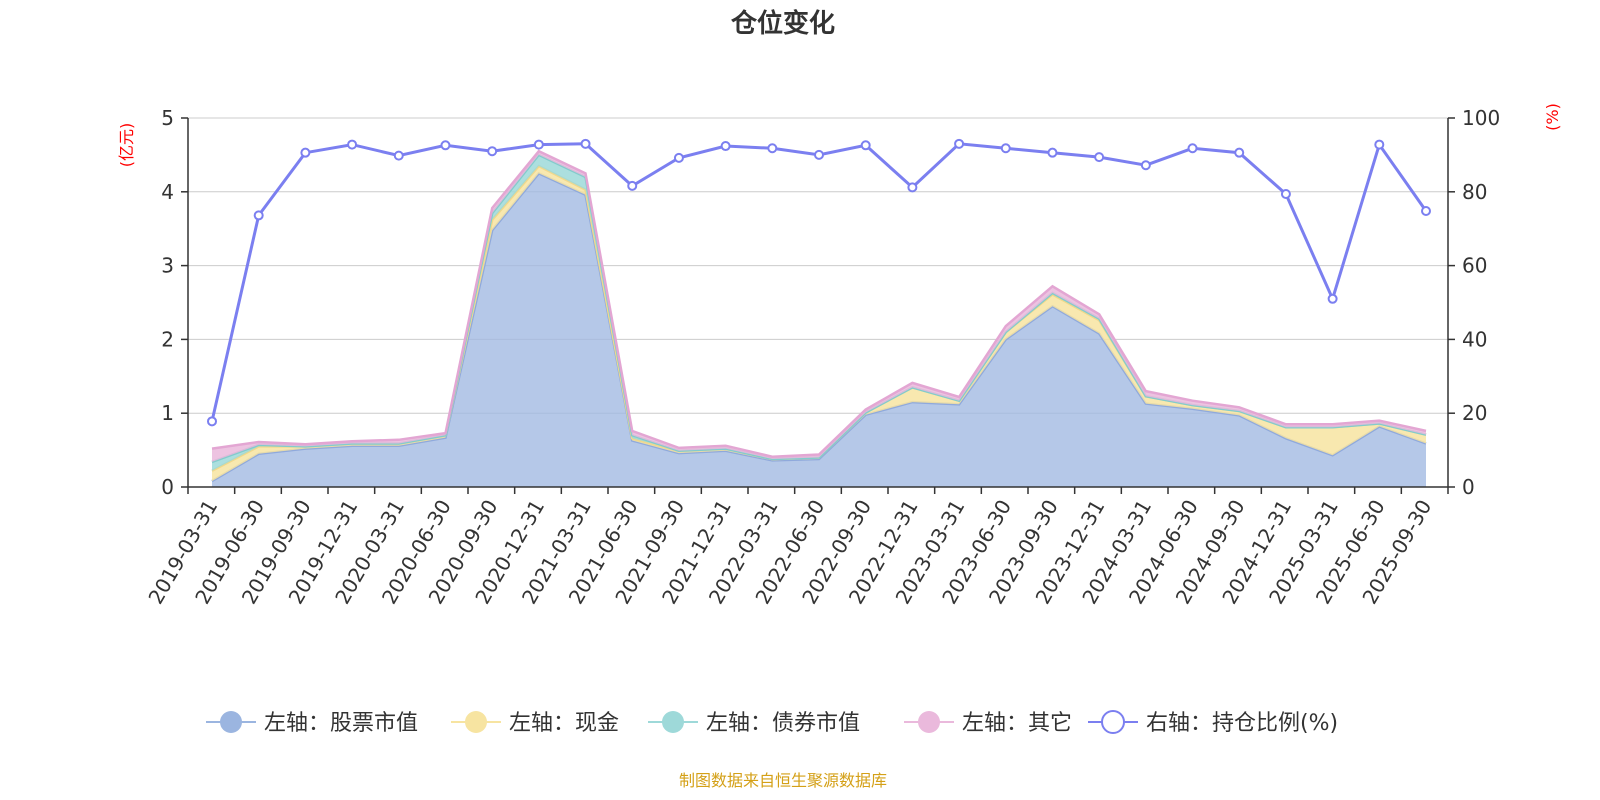  Describe the element at coordinates (167, 192) in the screenshot. I see `left-tick-label: 4` at that location.